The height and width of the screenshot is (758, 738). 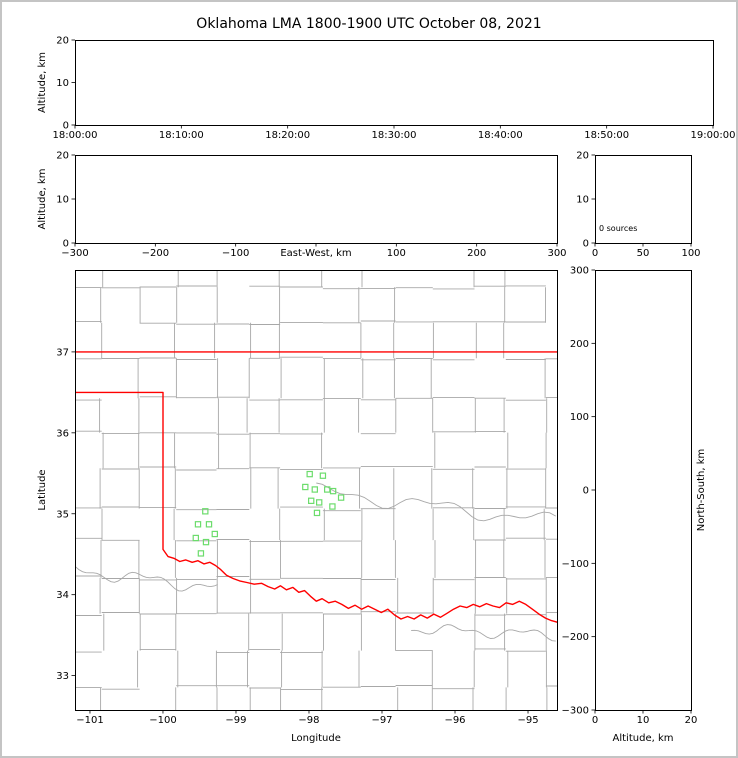 I want to click on x-tick-label: 18:30:00, so click(x=394, y=135).